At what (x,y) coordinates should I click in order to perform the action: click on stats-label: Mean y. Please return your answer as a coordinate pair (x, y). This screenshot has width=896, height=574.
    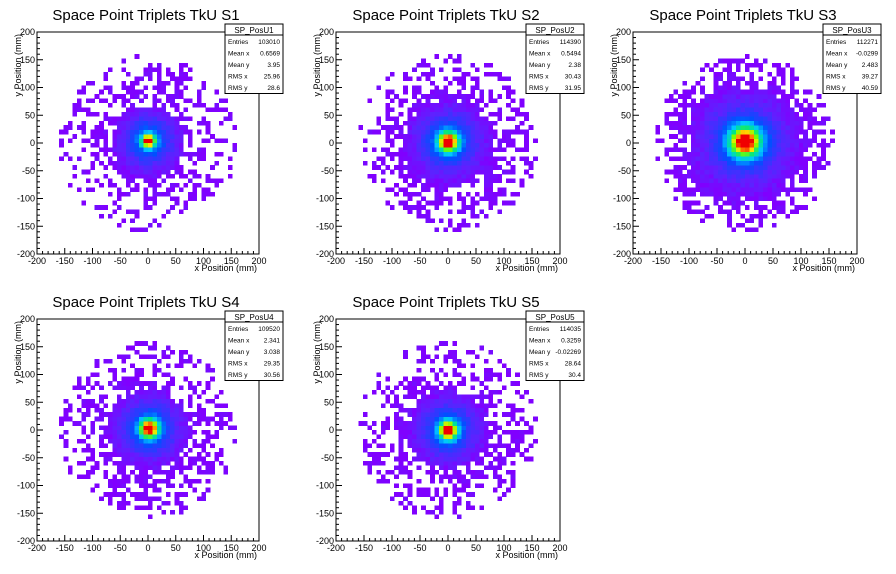
    Looking at the image, I should click on (239, 352).